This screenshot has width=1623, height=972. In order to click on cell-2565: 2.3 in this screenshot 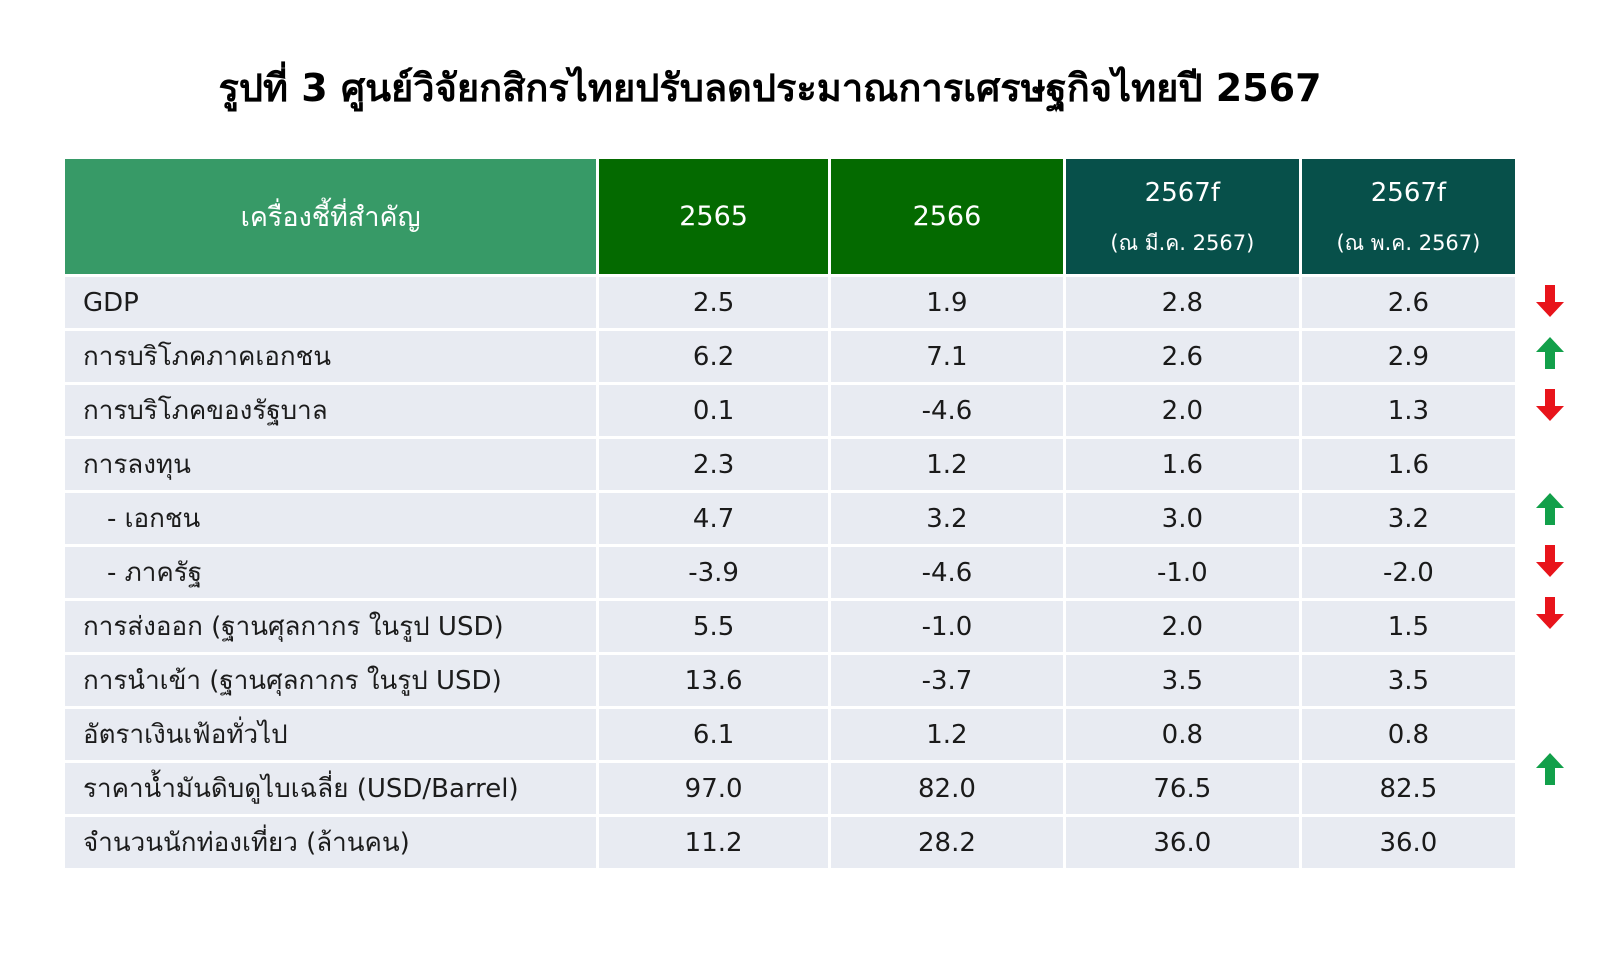, I will do `click(713, 464)`.